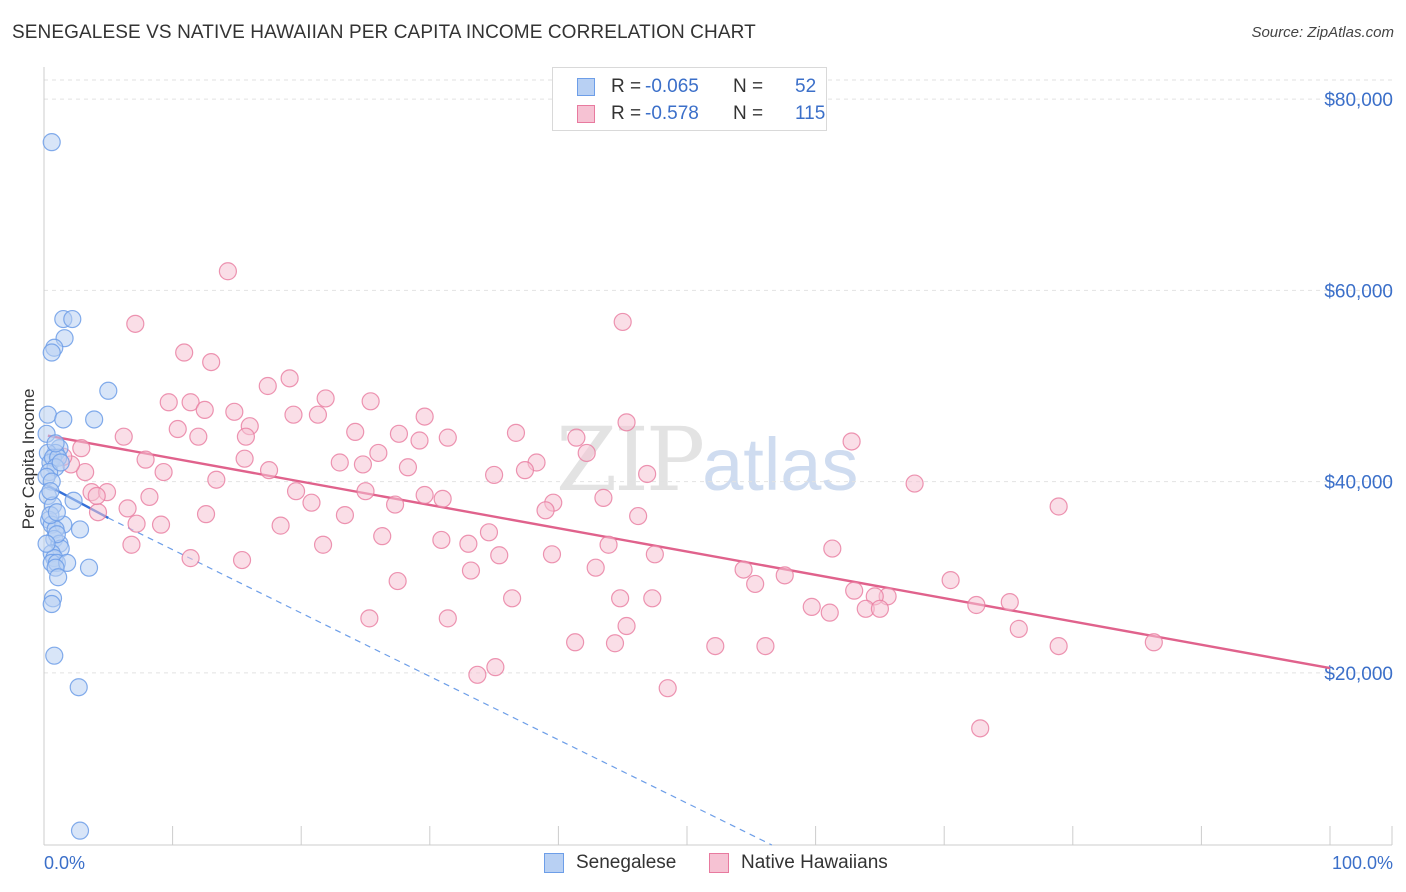 The image size is (1406, 892). I want to click on legend-r-value: -0.065, so click(672, 86).